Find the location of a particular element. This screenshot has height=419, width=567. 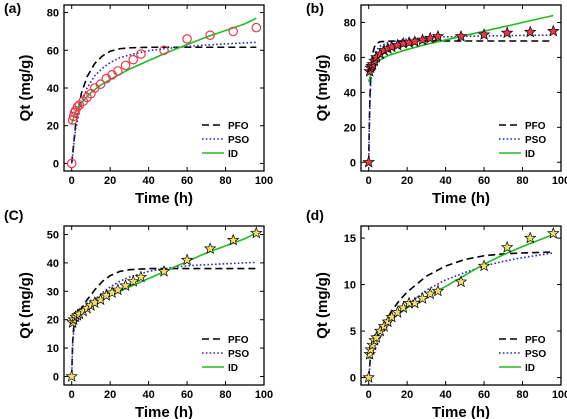

panel-label: (b) is located at coordinates (315, 8).